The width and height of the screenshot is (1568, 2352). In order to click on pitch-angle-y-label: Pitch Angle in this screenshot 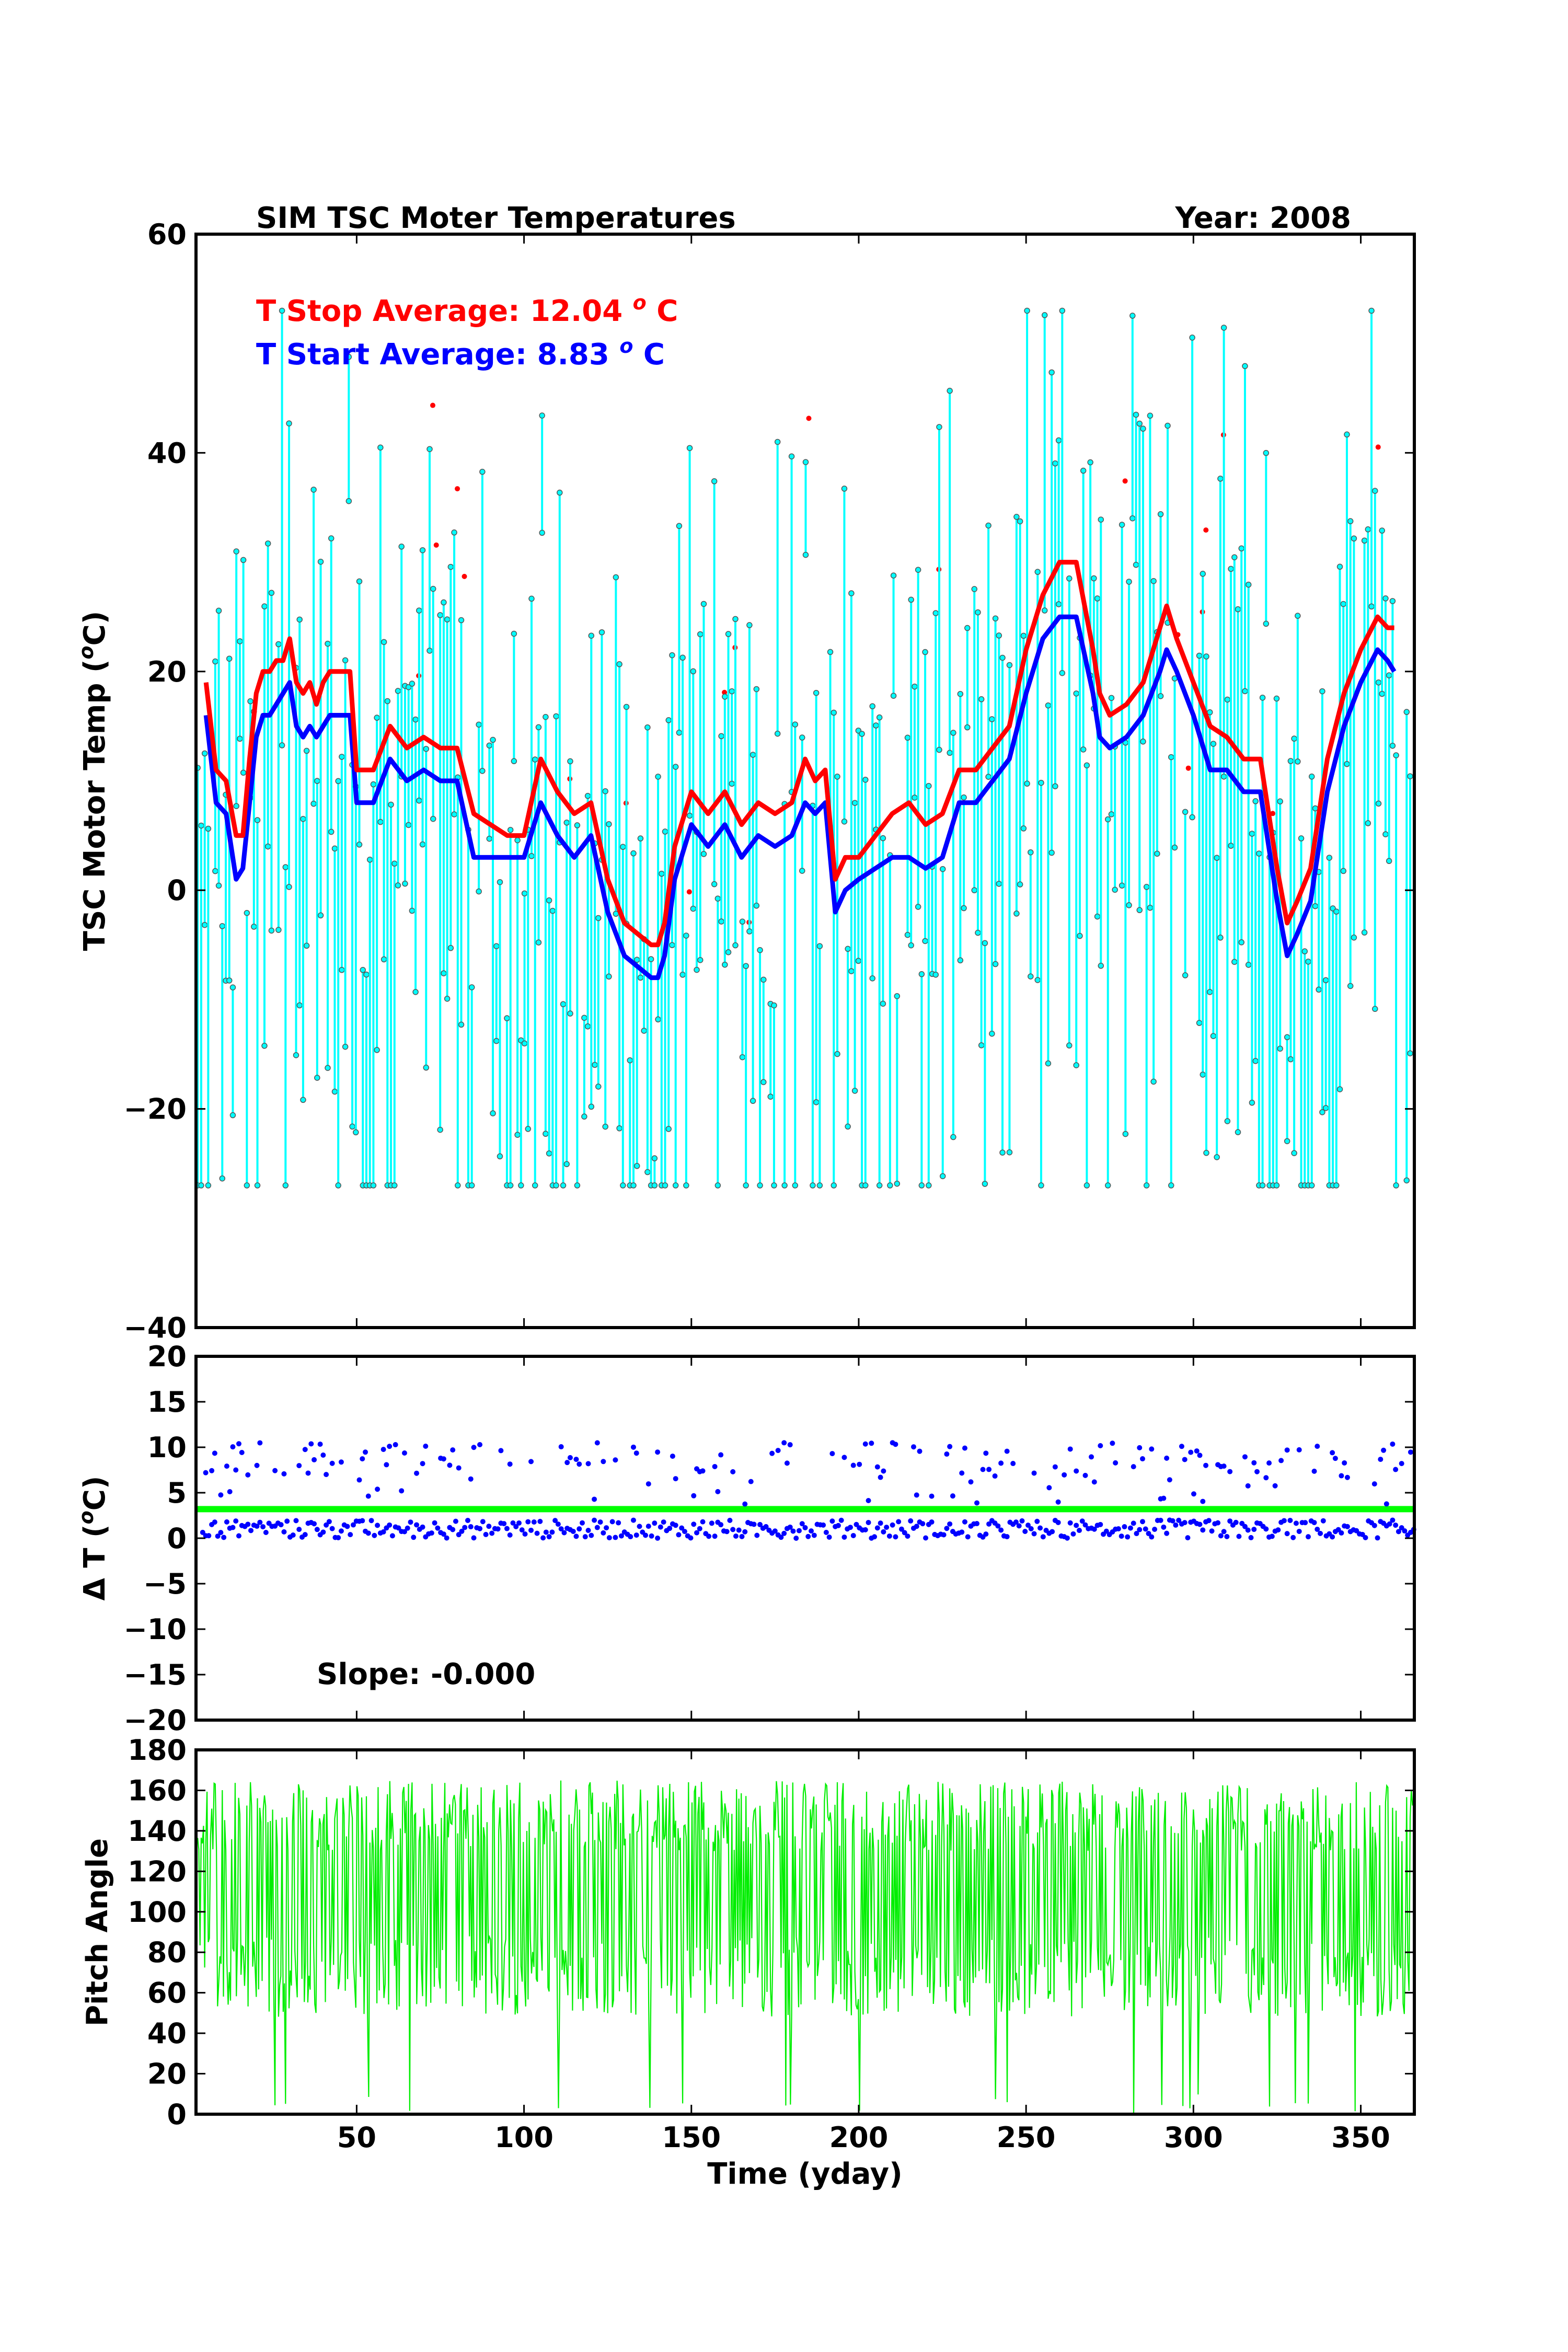, I will do `click(97, 1932)`.